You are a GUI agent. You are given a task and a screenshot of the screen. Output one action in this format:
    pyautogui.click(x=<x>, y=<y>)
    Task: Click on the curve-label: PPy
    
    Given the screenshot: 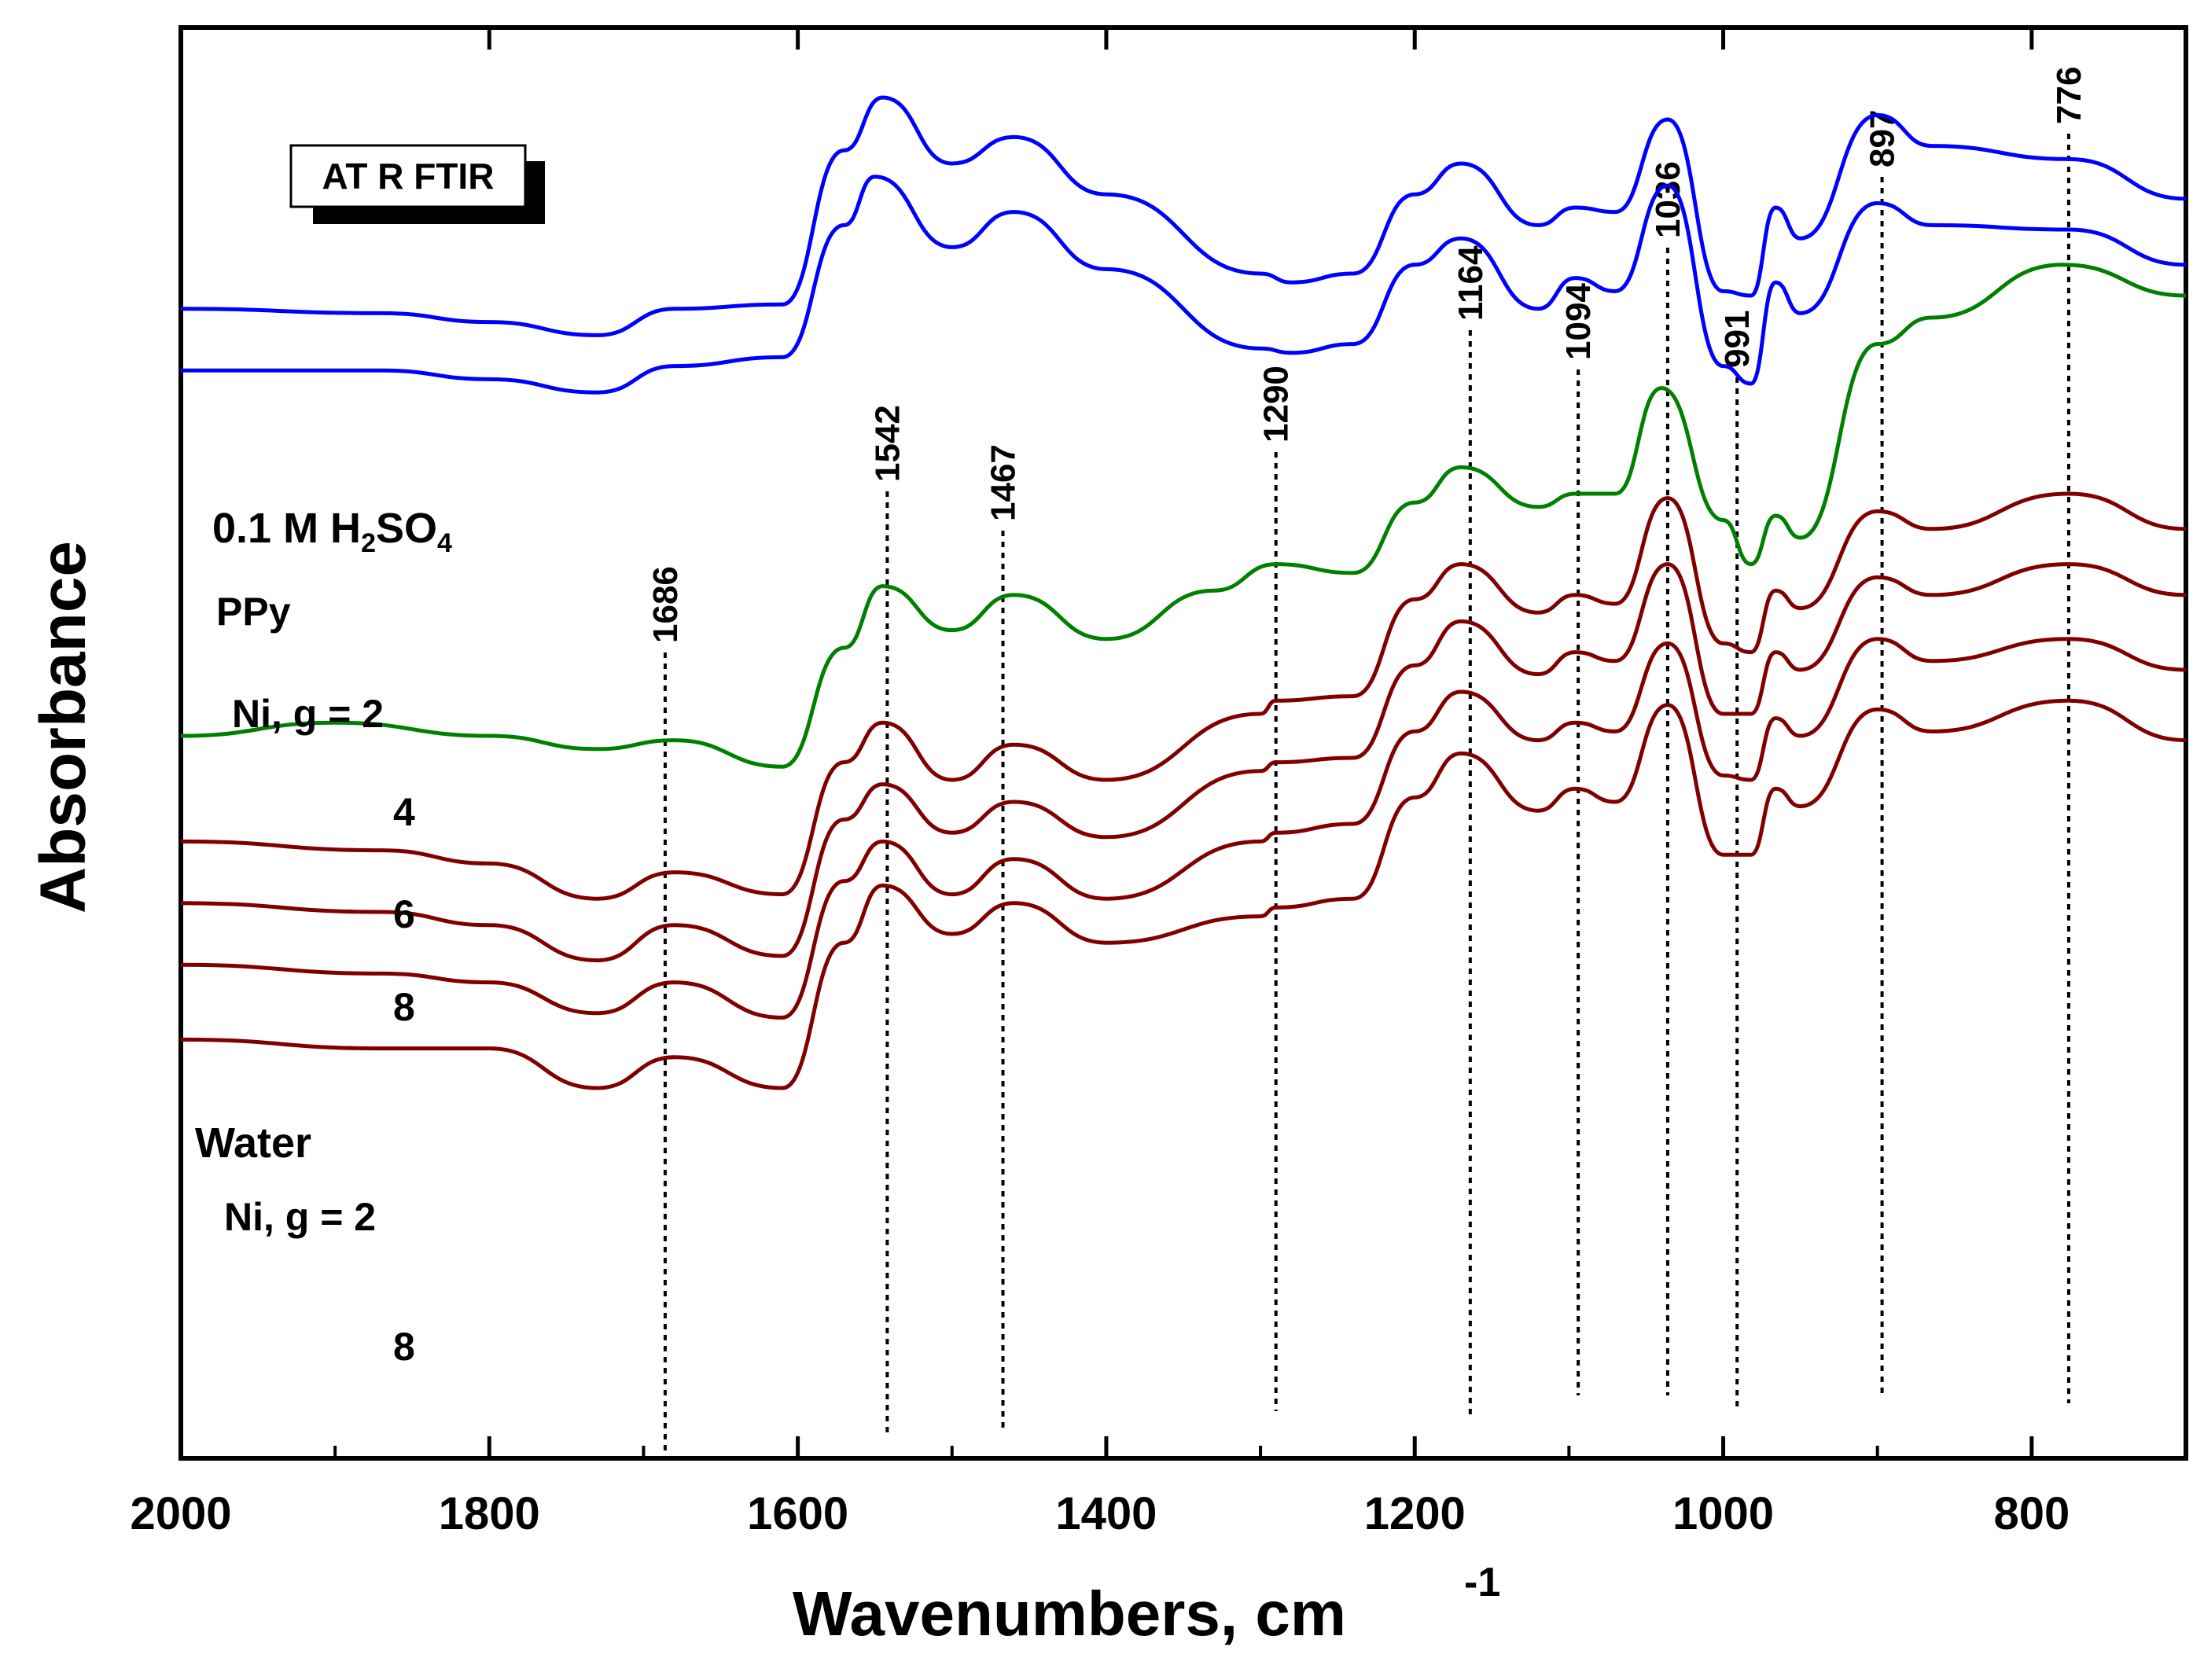 What is the action you would take?
    pyautogui.click(x=253, y=612)
    